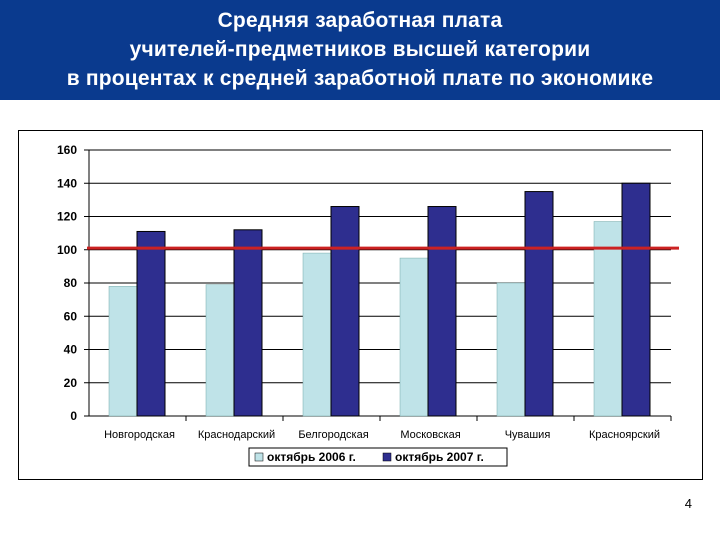 The width and height of the screenshot is (720, 540). What do you see at coordinates (139, 435) in the screenshot?
I see `category-label: Новгородская` at bounding box center [139, 435].